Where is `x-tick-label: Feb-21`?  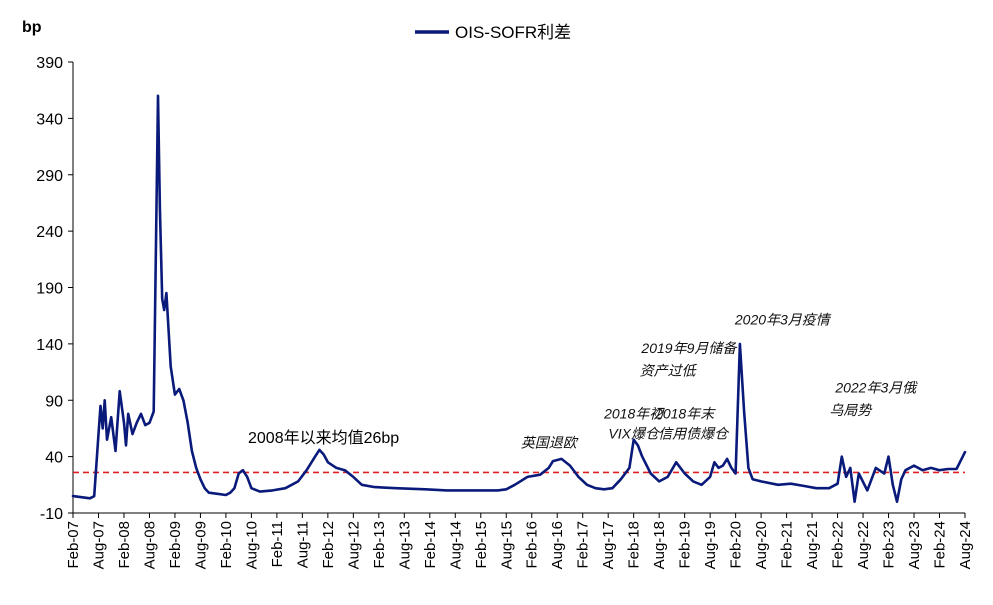
x-tick-label: Feb-21 is located at coordinates (787, 545).